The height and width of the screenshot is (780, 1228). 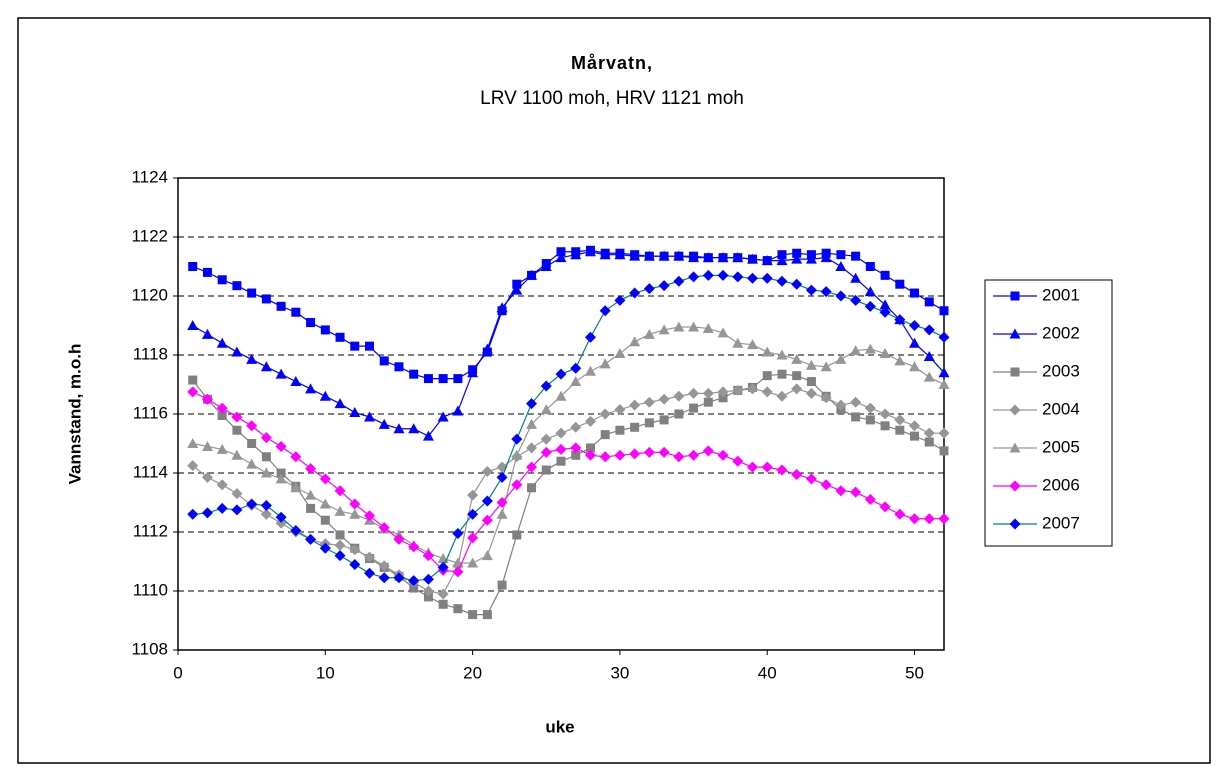 I want to click on legend-label: 2004, so click(x=1061, y=408).